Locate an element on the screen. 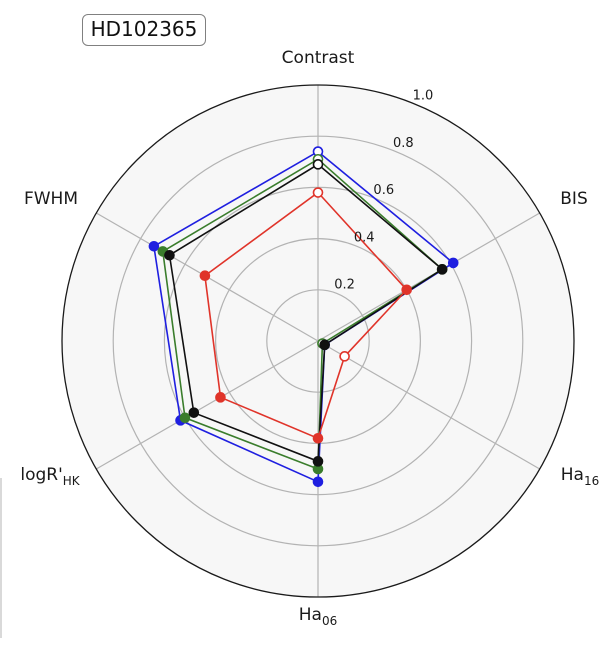 The height and width of the screenshot is (650, 610). axis-label-fwhm: FWHM is located at coordinates (51, 199).